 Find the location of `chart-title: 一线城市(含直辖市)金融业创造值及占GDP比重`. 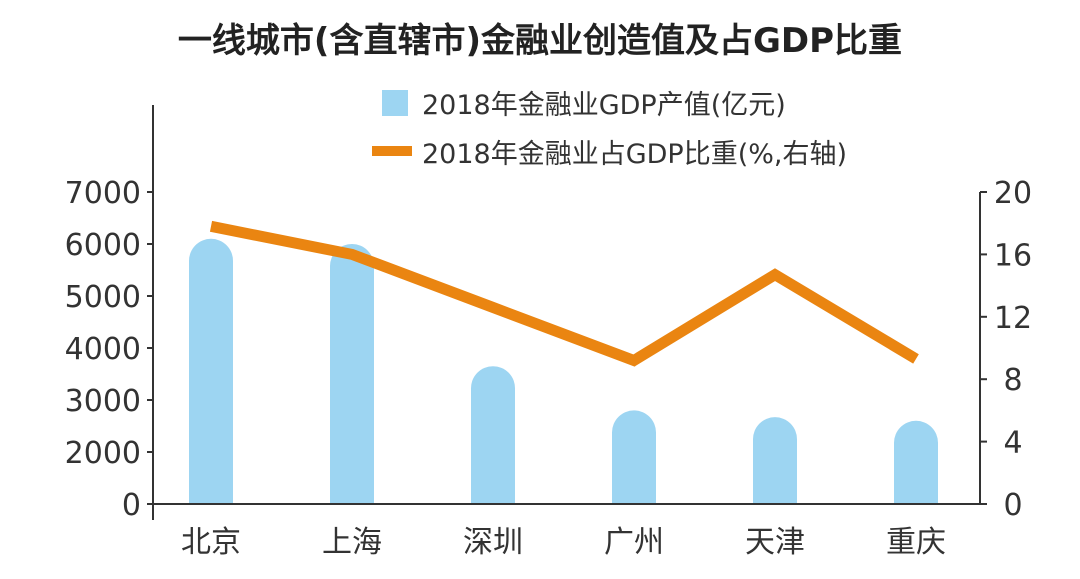

chart-title: 一线城市(含直辖市)金融业创造值及占GDP比重 is located at coordinates (540, 41).